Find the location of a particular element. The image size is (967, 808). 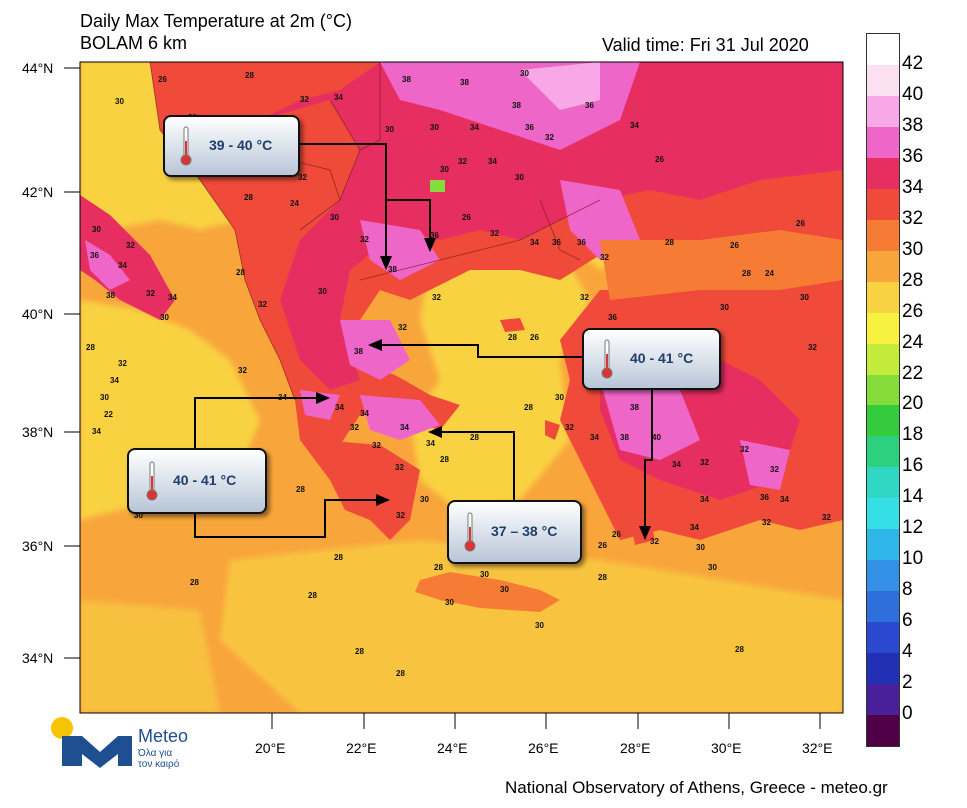

colorbar is located at coordinates (883, 390).